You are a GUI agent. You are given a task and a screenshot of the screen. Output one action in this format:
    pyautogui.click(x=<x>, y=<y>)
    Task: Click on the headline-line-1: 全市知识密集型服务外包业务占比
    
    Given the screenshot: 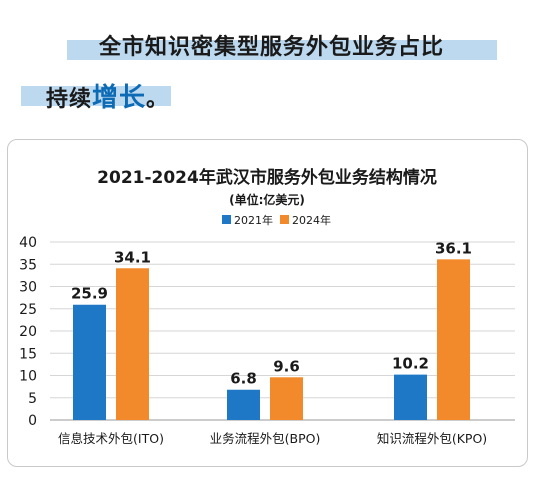 What is the action you would take?
    pyautogui.click(x=272, y=47)
    